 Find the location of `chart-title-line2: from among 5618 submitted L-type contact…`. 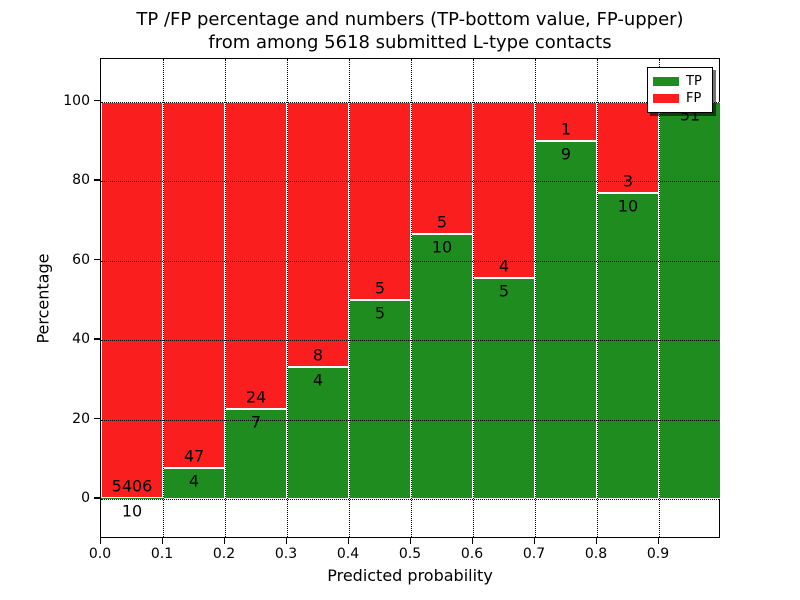

chart-title-line2: from among 5618 submitted L-type contact… is located at coordinates (410, 42).